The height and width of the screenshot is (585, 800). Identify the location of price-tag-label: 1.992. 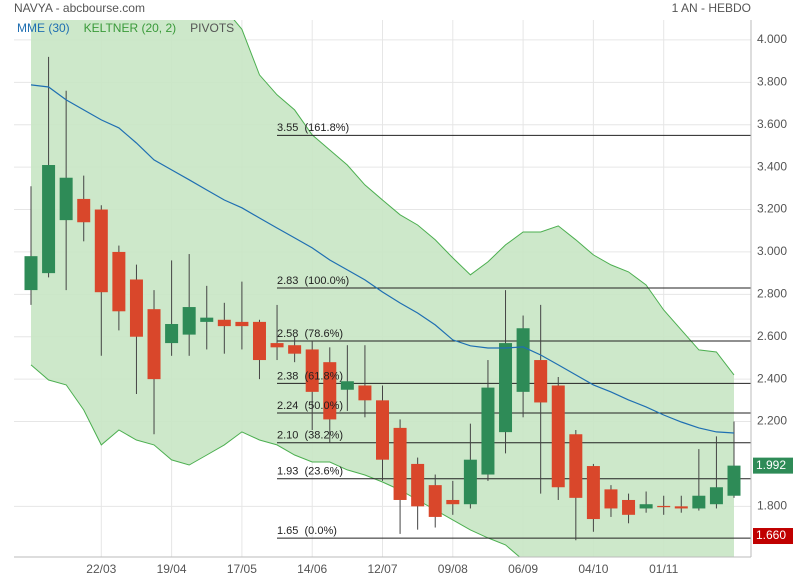
(771, 465).